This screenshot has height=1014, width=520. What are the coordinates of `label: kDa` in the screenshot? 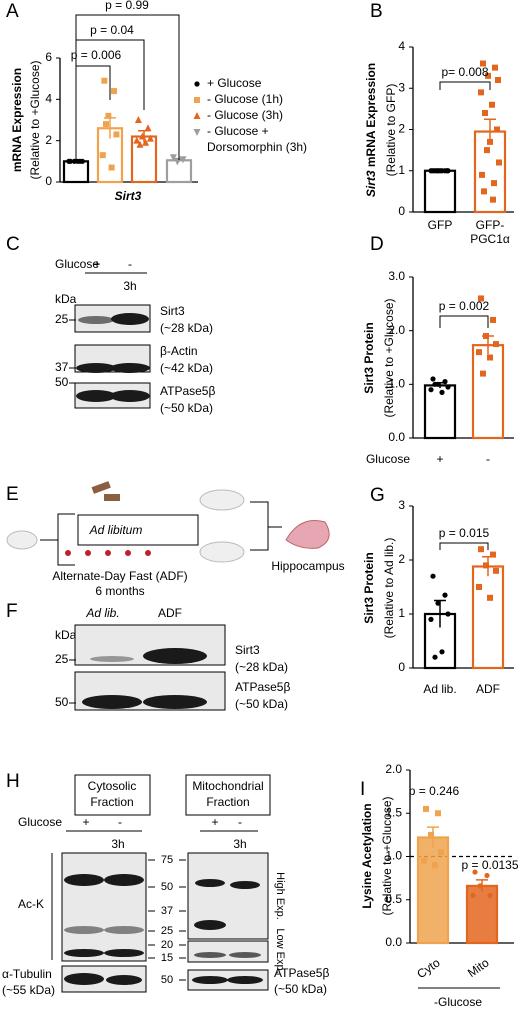 It's located at (66, 635).